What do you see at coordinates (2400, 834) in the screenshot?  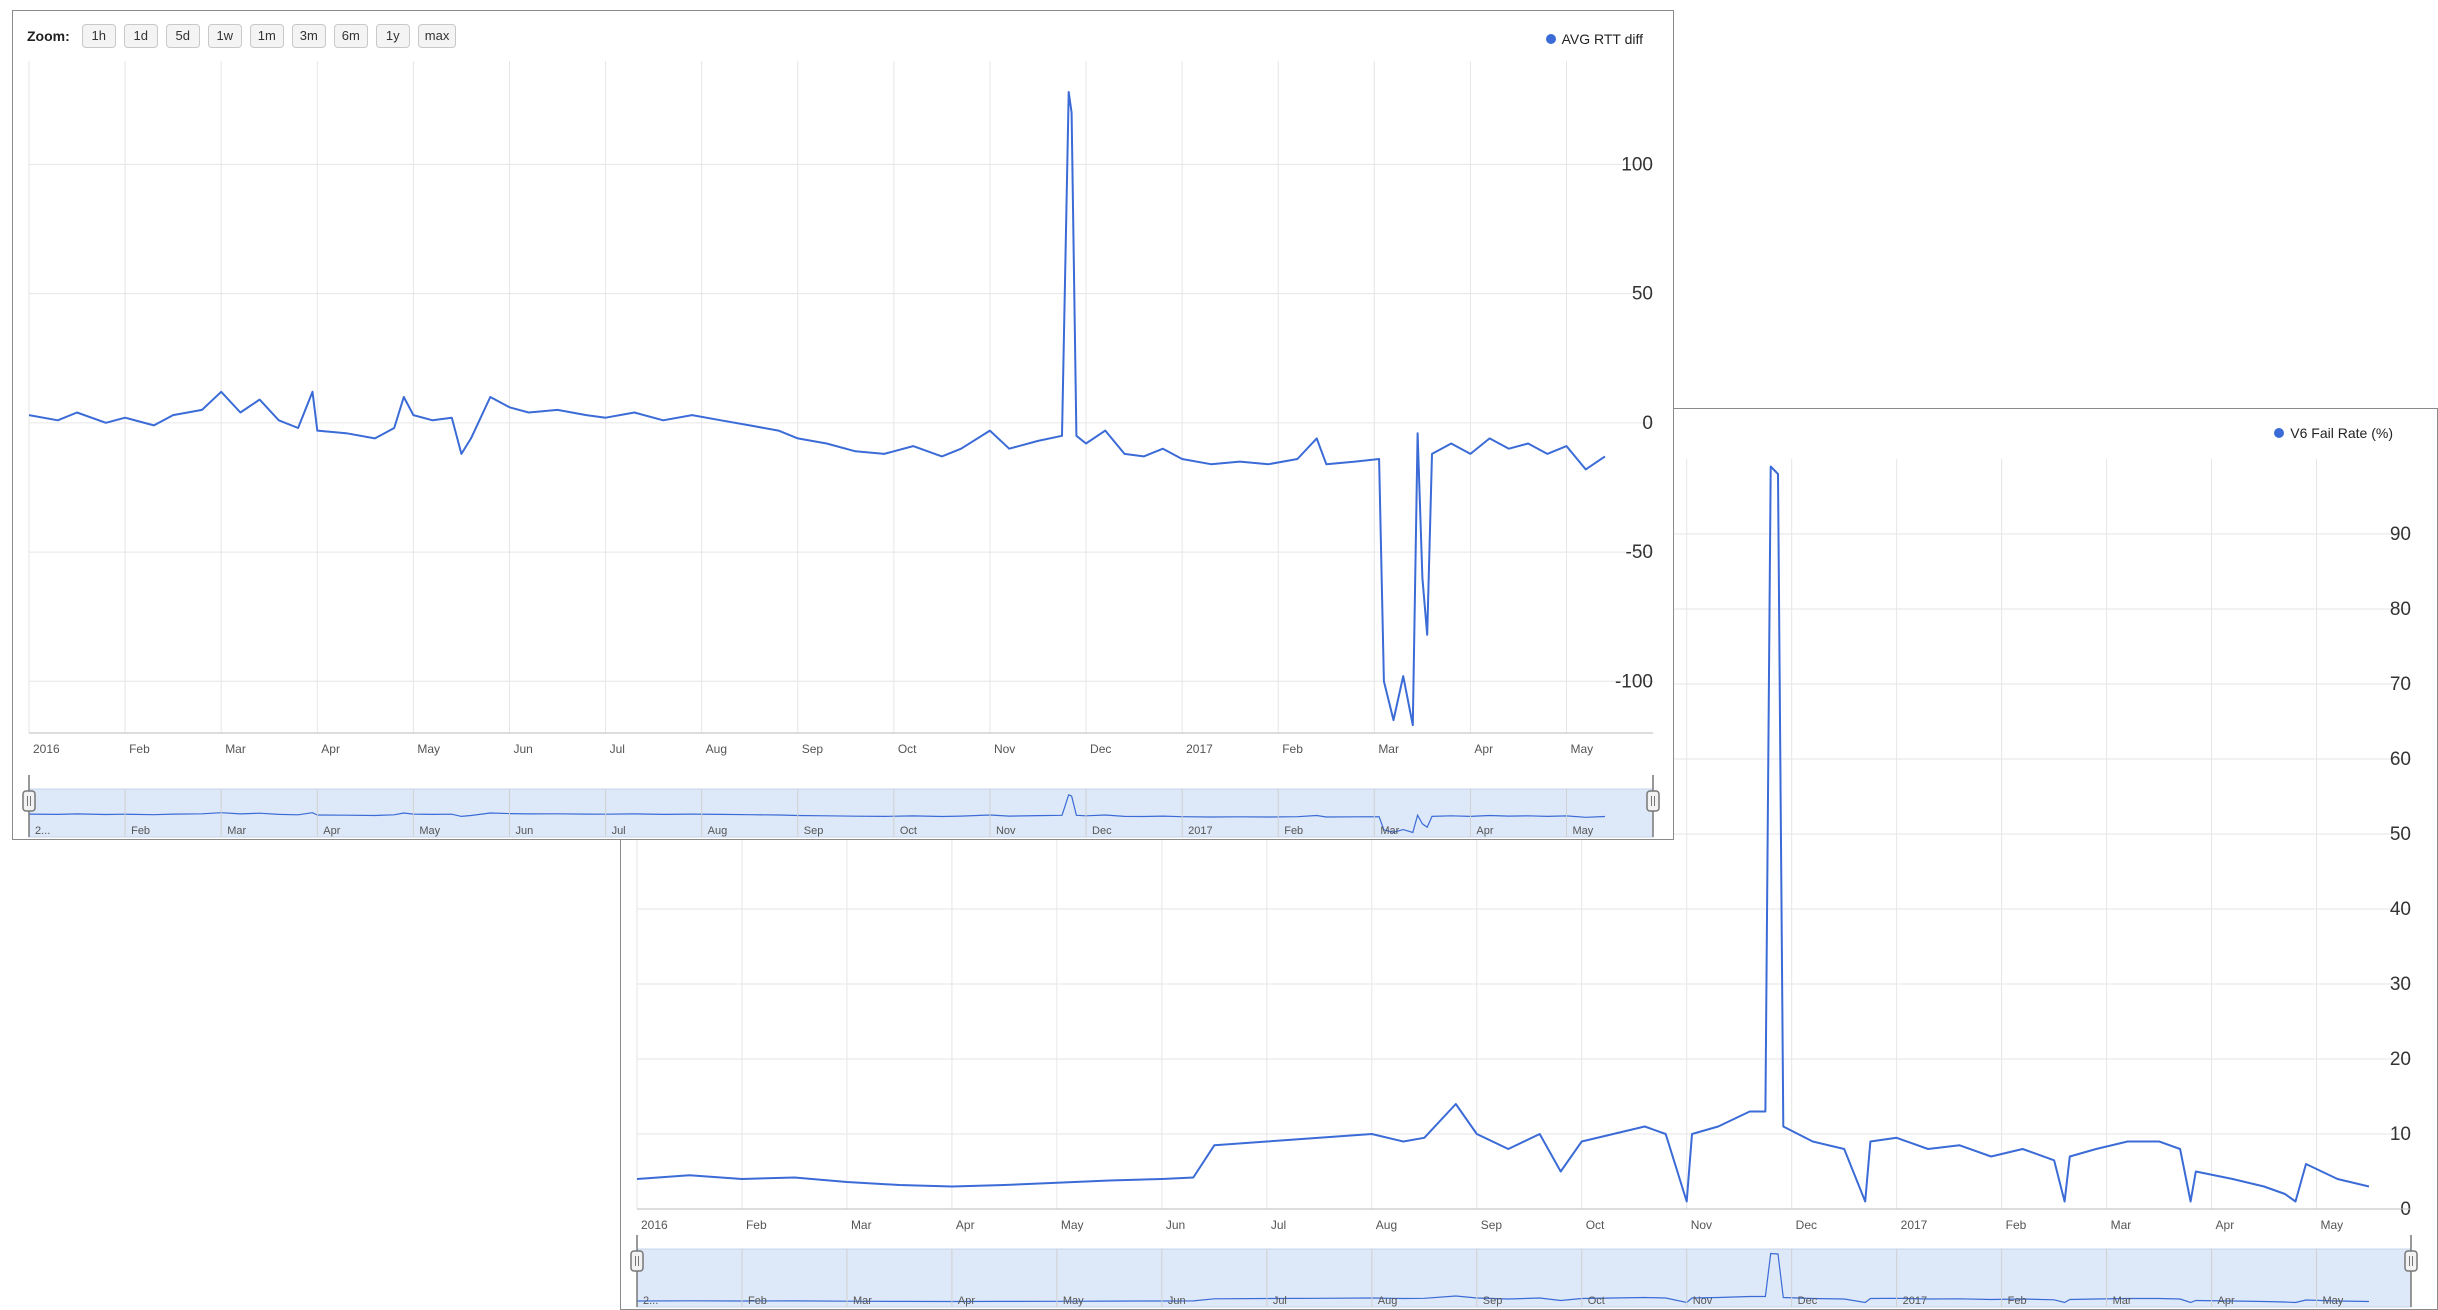 I see `y-tick-label: 50` at bounding box center [2400, 834].